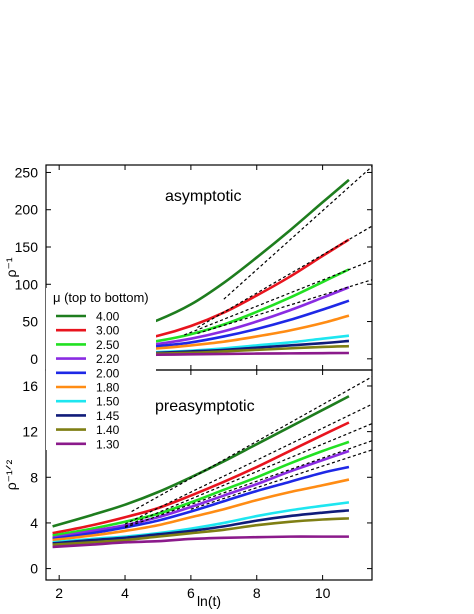 The height and width of the screenshot is (614, 474). Describe the element at coordinates (323, 593) in the screenshot. I see `x-tick-label: 10` at that location.